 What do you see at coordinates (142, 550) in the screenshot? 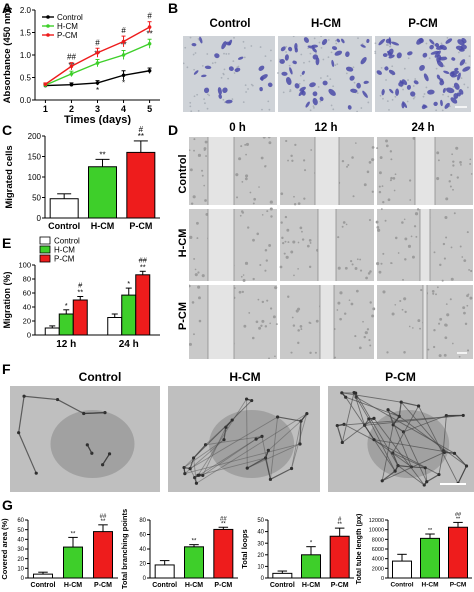
I see `g2-y-tick-label: 40` at bounding box center [142, 550].